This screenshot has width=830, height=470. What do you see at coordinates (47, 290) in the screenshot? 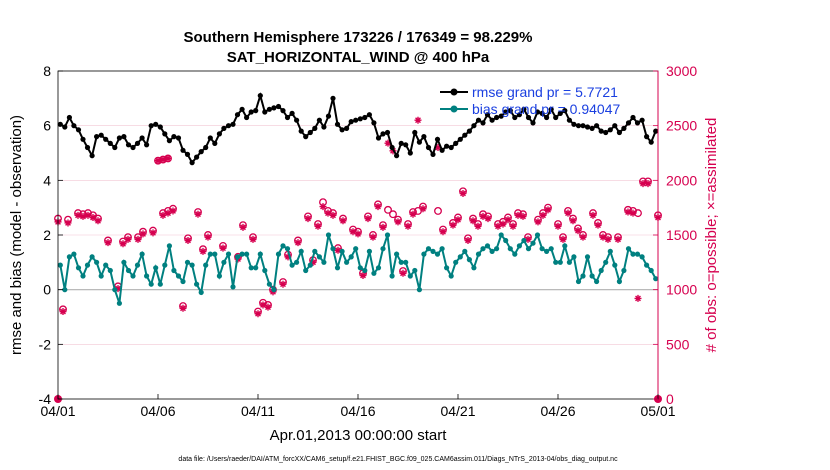
I see `left-y-tick-label: 0` at bounding box center [47, 290].